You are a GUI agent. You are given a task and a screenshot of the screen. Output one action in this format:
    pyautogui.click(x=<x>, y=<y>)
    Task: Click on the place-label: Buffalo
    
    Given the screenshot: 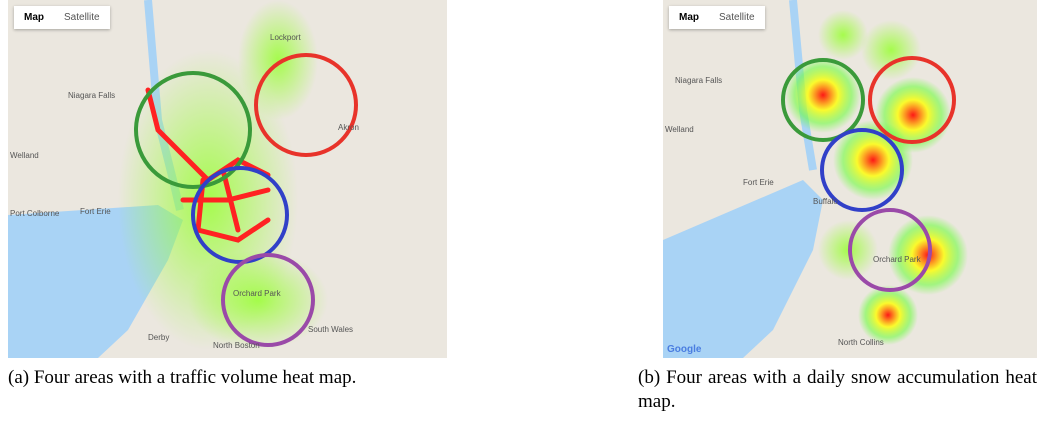 What is the action you would take?
    pyautogui.click(x=825, y=201)
    